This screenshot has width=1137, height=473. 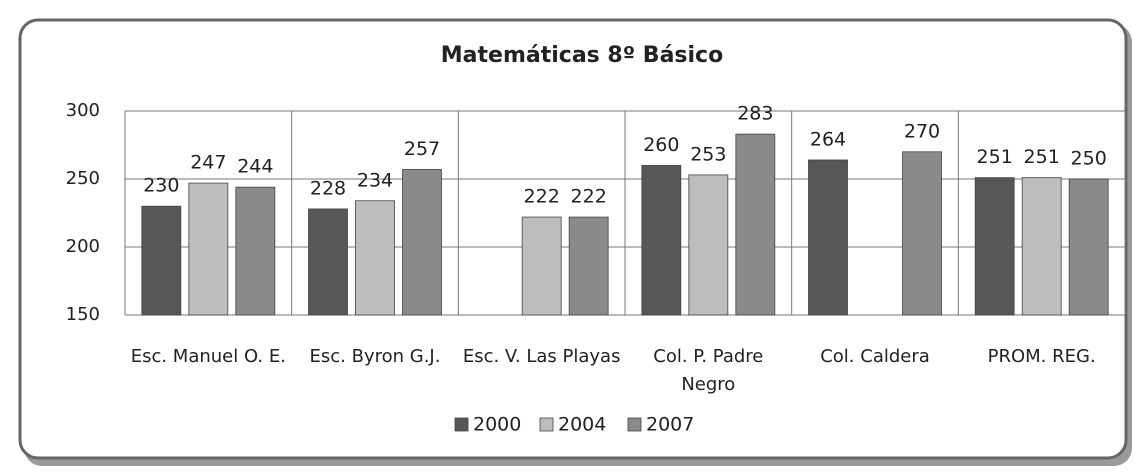 I want to click on x-tick-label: Col. P. Padre Negro, so click(x=708, y=370).